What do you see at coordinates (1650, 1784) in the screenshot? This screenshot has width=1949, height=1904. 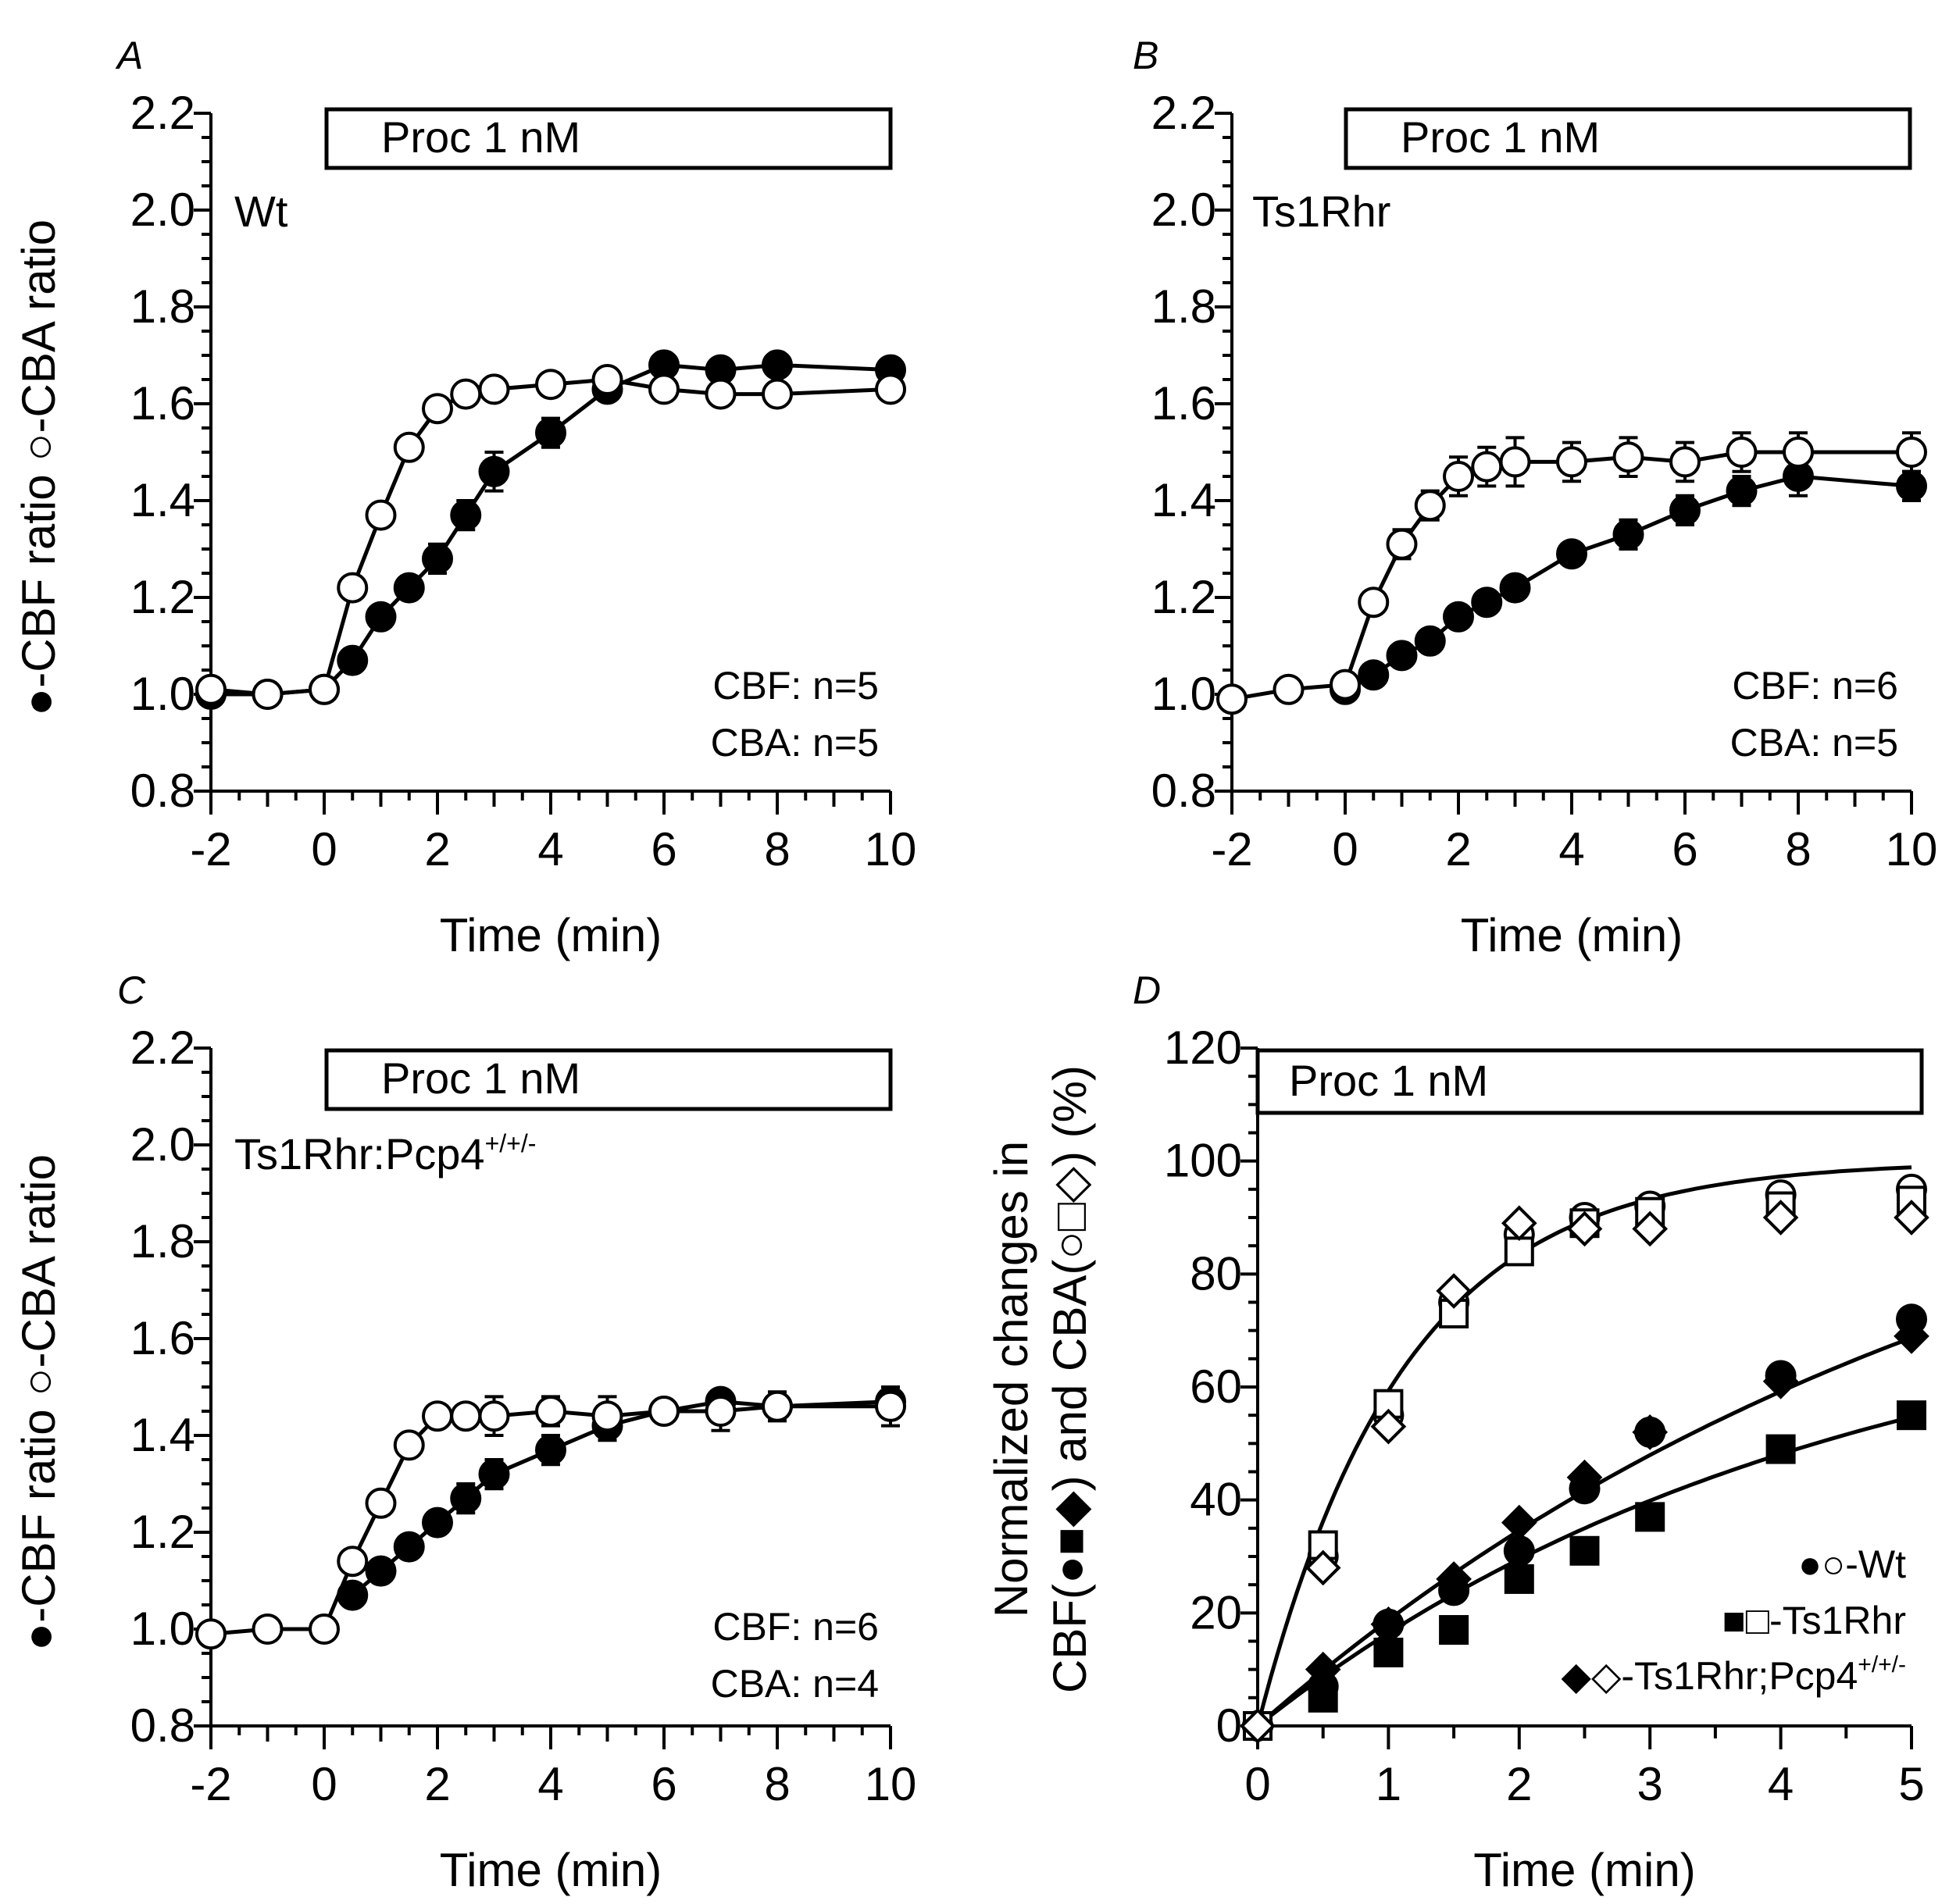 I see `x-tick-label: 3` at bounding box center [1650, 1784].